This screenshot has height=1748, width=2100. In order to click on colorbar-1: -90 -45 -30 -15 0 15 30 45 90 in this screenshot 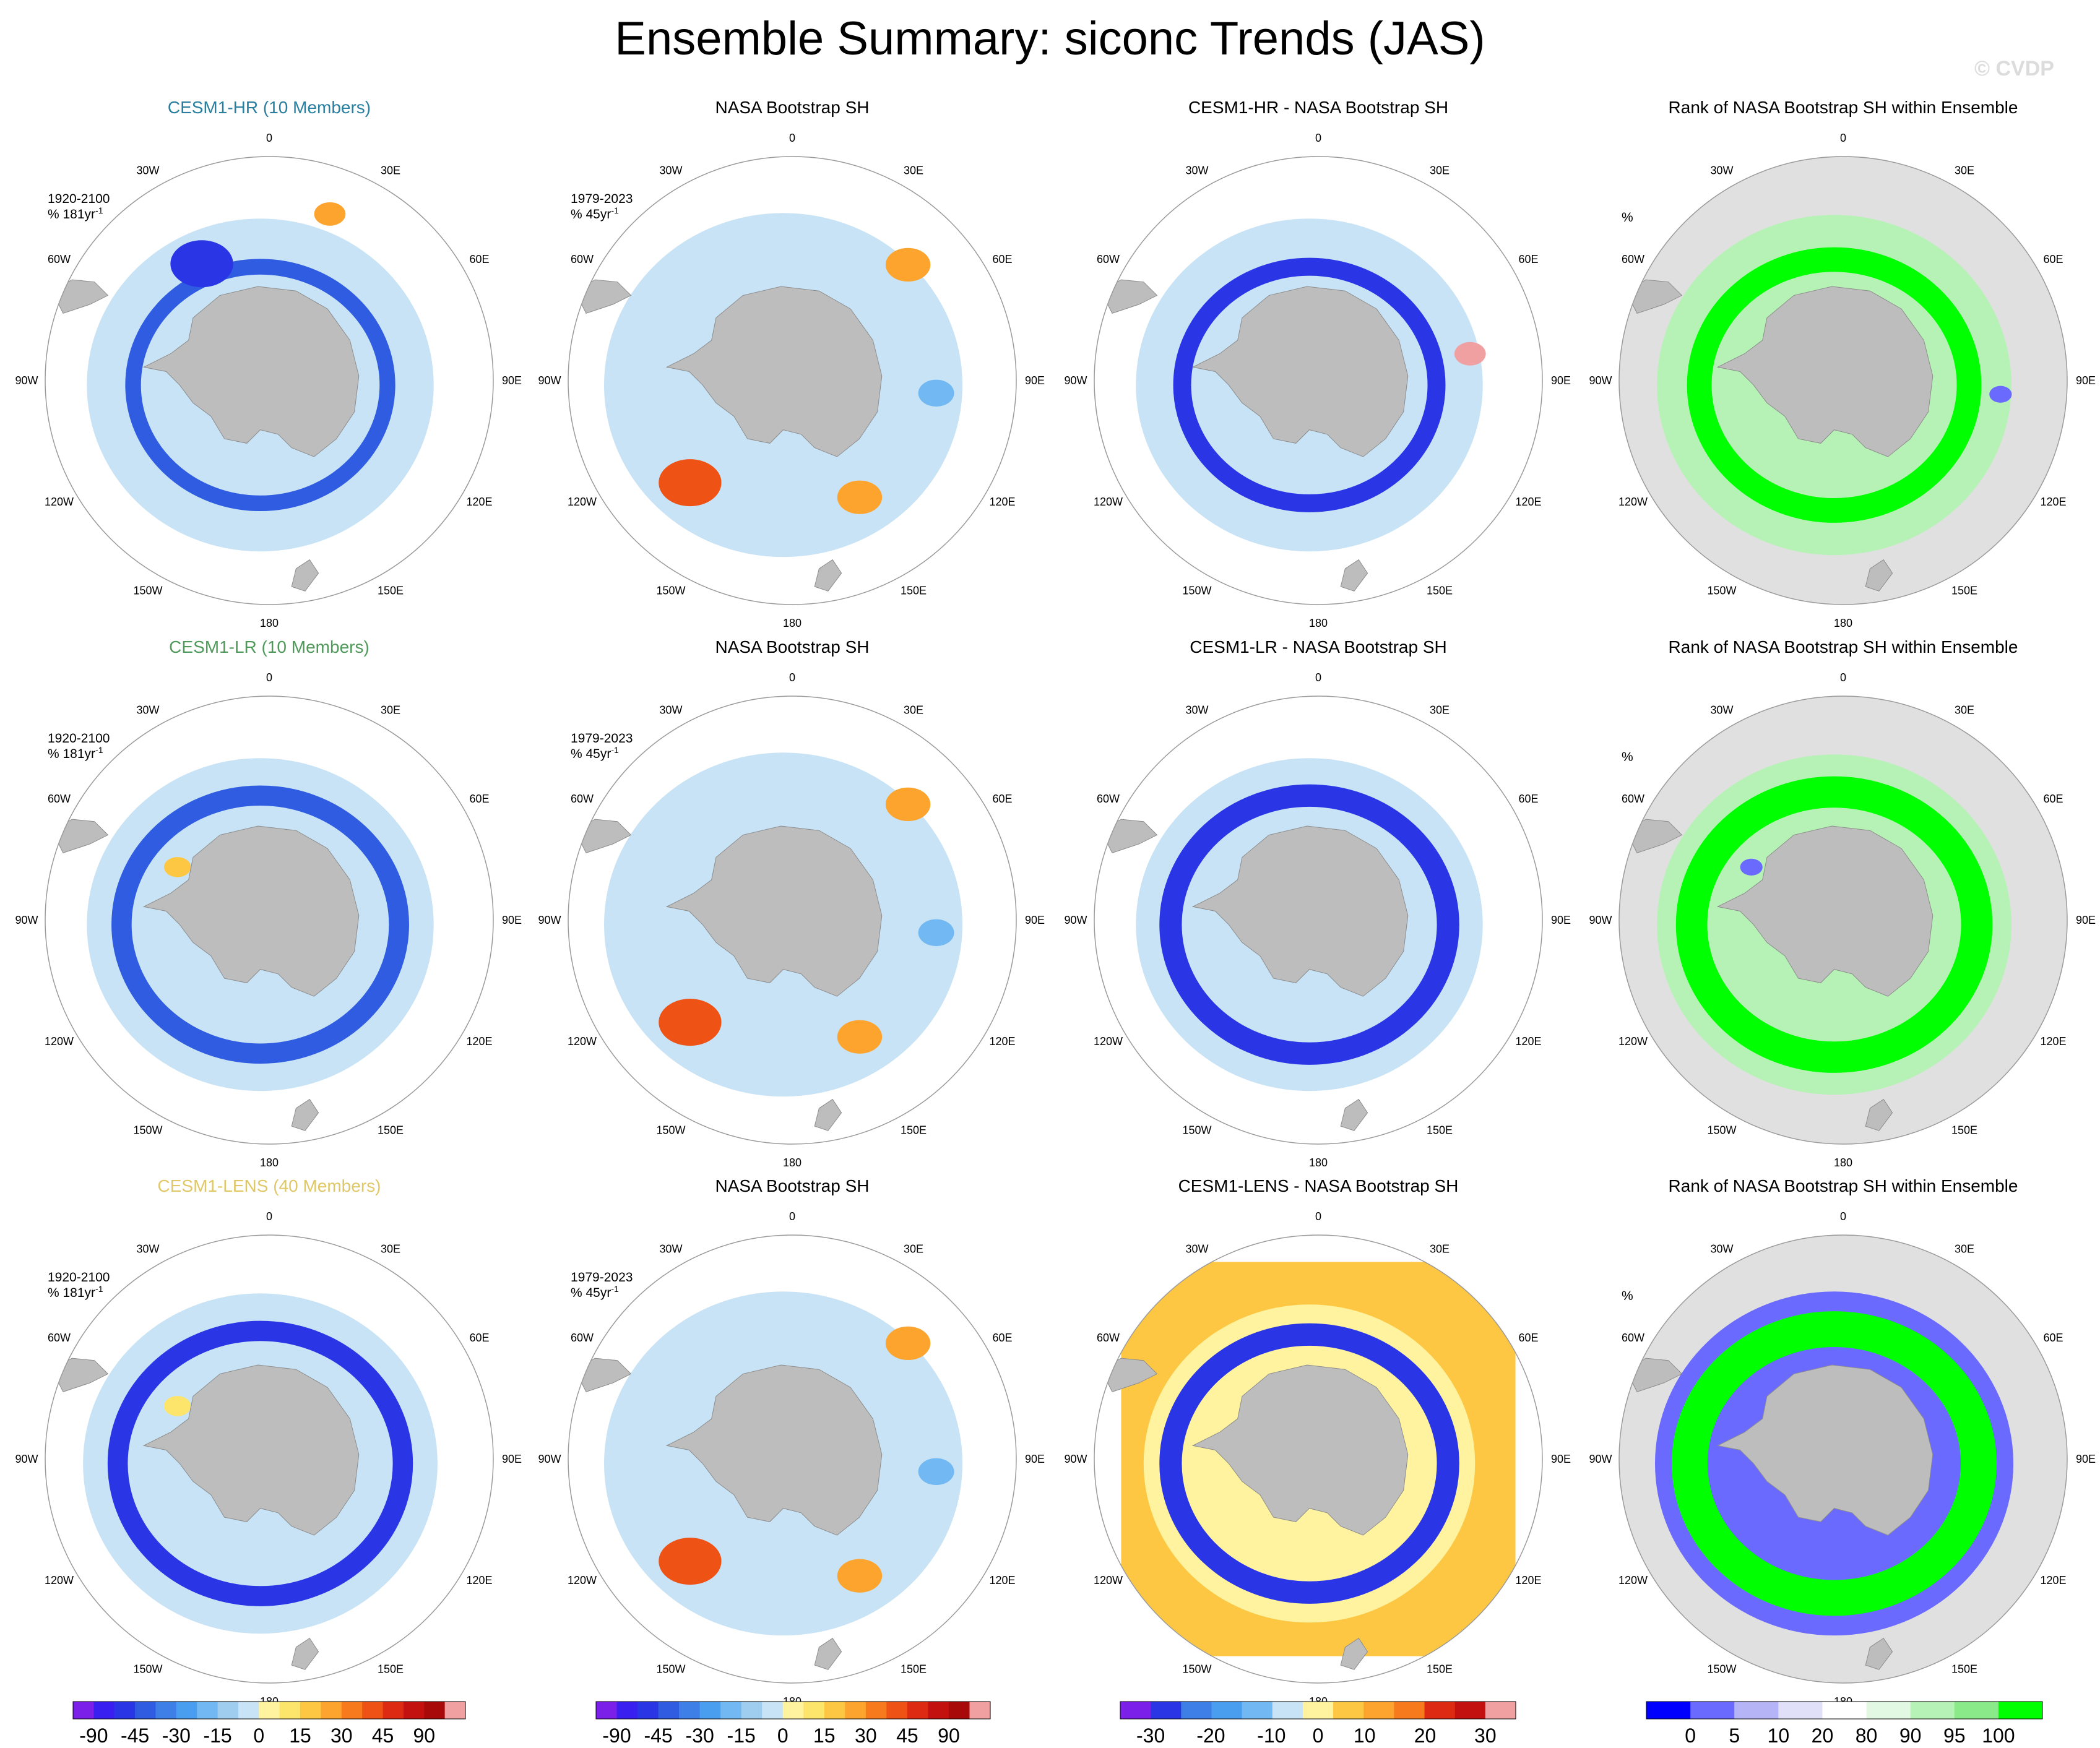, I will do `click(269, 1724)`.